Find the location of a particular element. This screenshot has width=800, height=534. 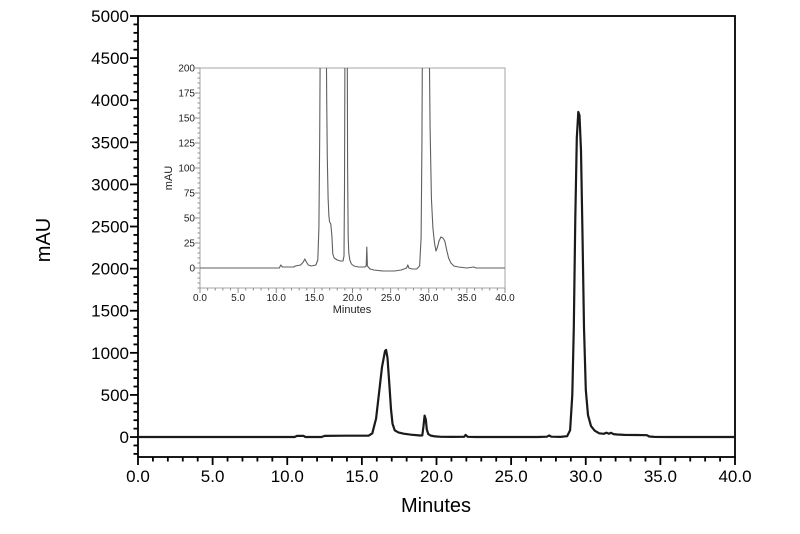

main-y-tick-label: 0 is located at coordinates (124, 437).